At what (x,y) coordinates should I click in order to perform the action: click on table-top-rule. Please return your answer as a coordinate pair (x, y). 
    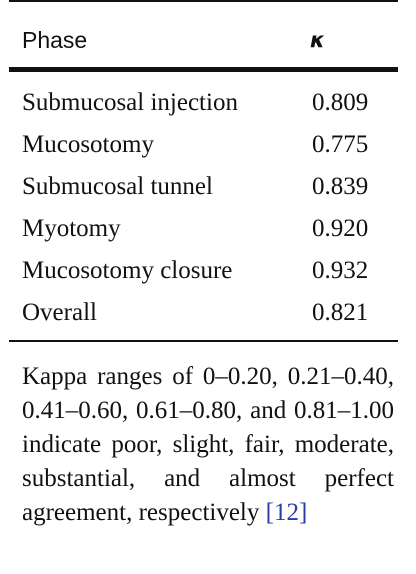
    Looking at the image, I should click on (203, 1).